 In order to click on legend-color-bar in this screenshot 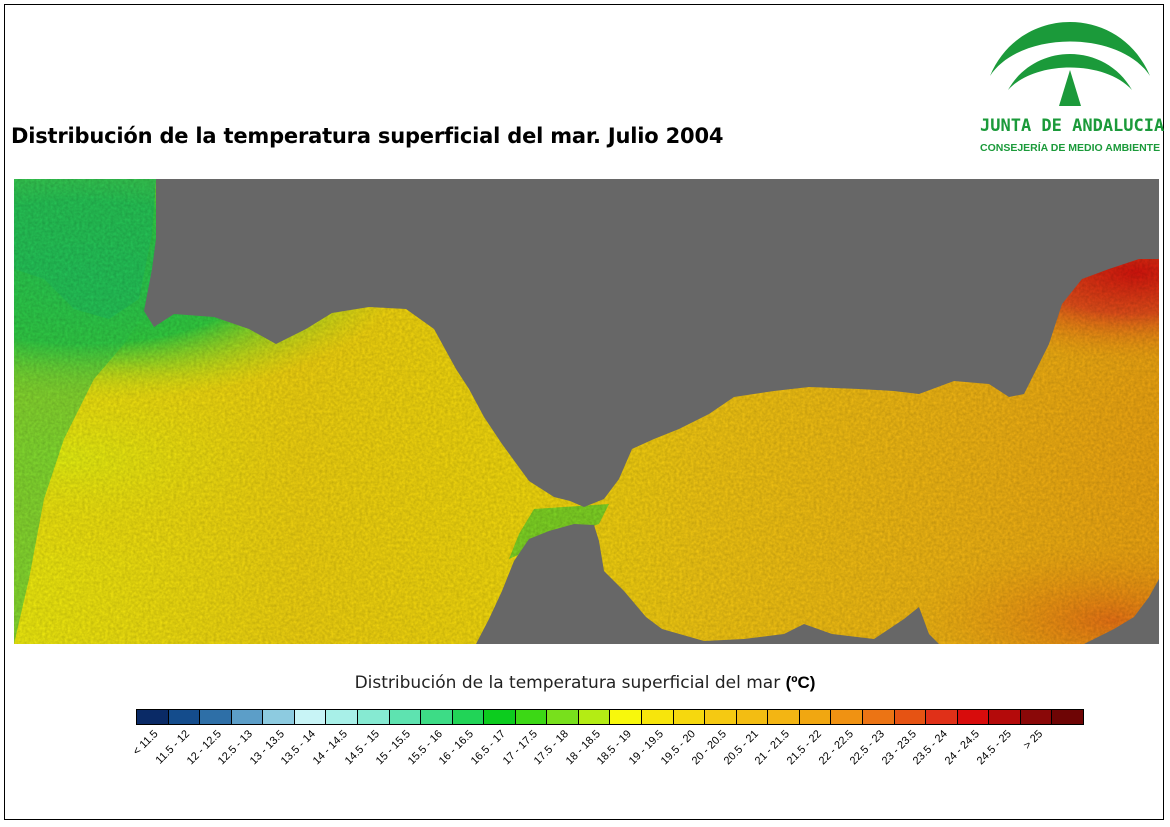, I will do `click(610, 717)`.